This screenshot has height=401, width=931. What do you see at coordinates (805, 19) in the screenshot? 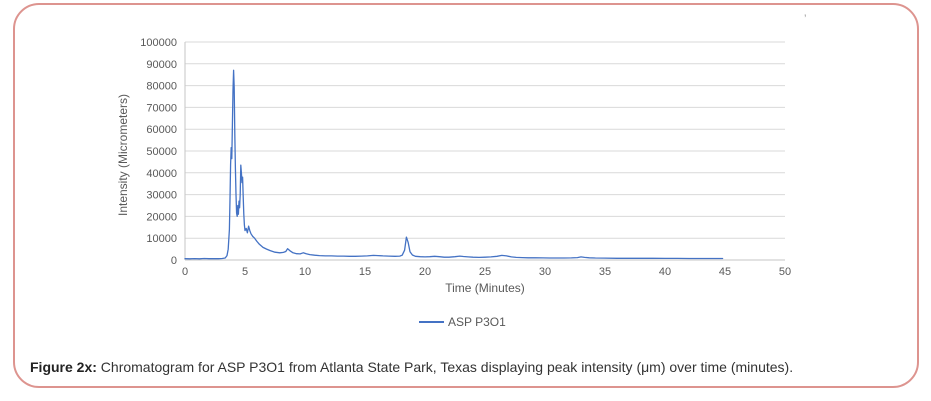
I see `stray-mark: ’` at bounding box center [805, 19].